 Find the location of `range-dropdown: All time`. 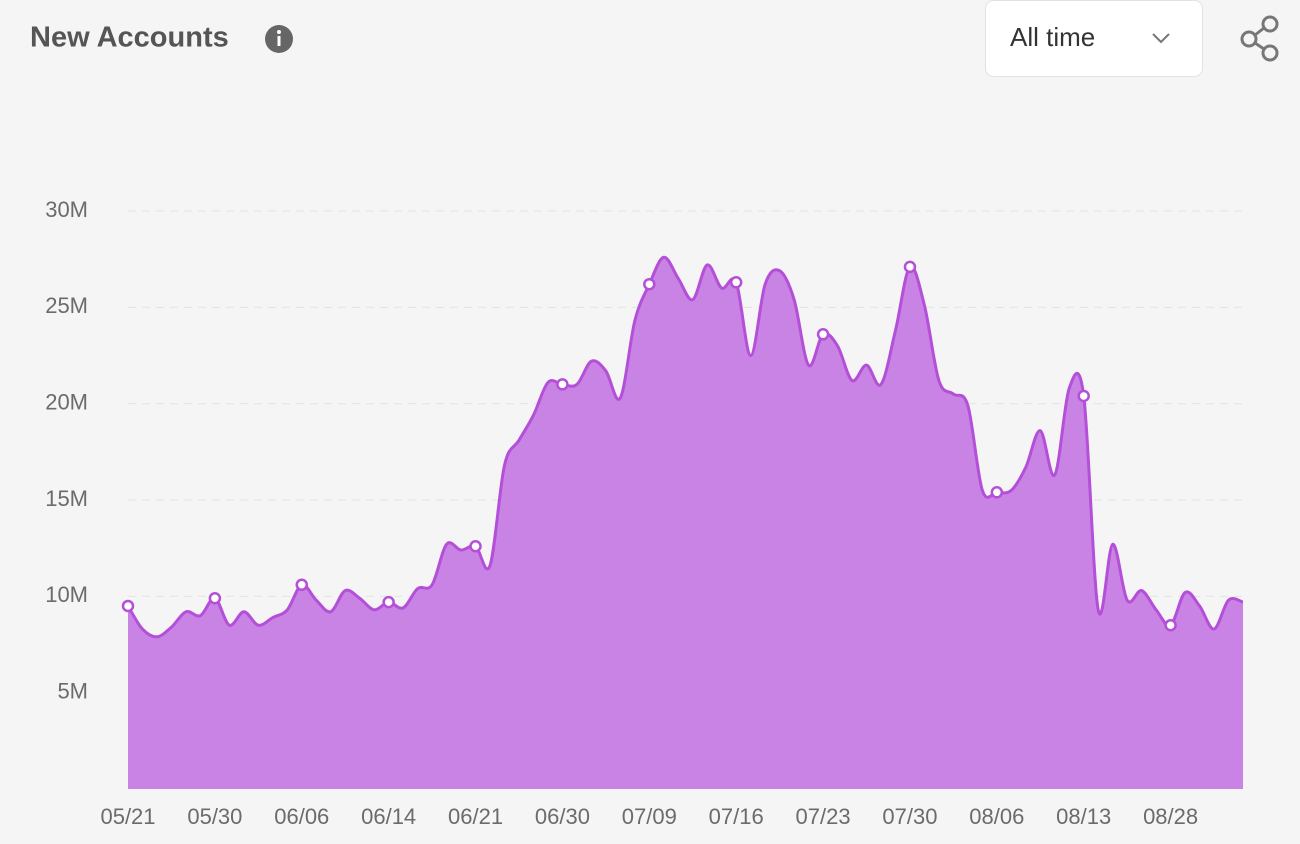

range-dropdown: All time is located at coordinates (1094, 38).